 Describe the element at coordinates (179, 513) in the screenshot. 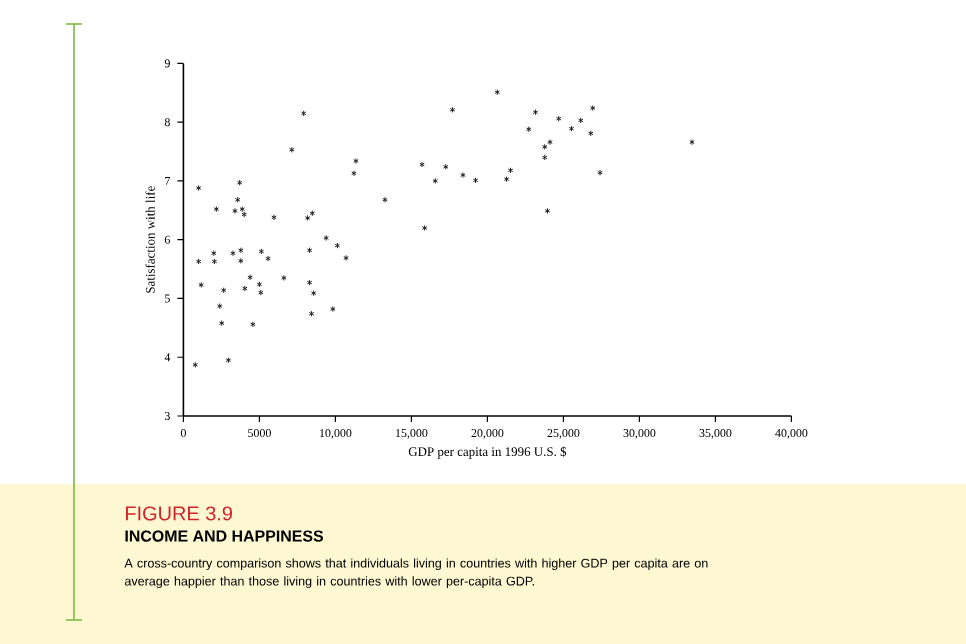

I see `text: FIGURE 3.9` at that location.